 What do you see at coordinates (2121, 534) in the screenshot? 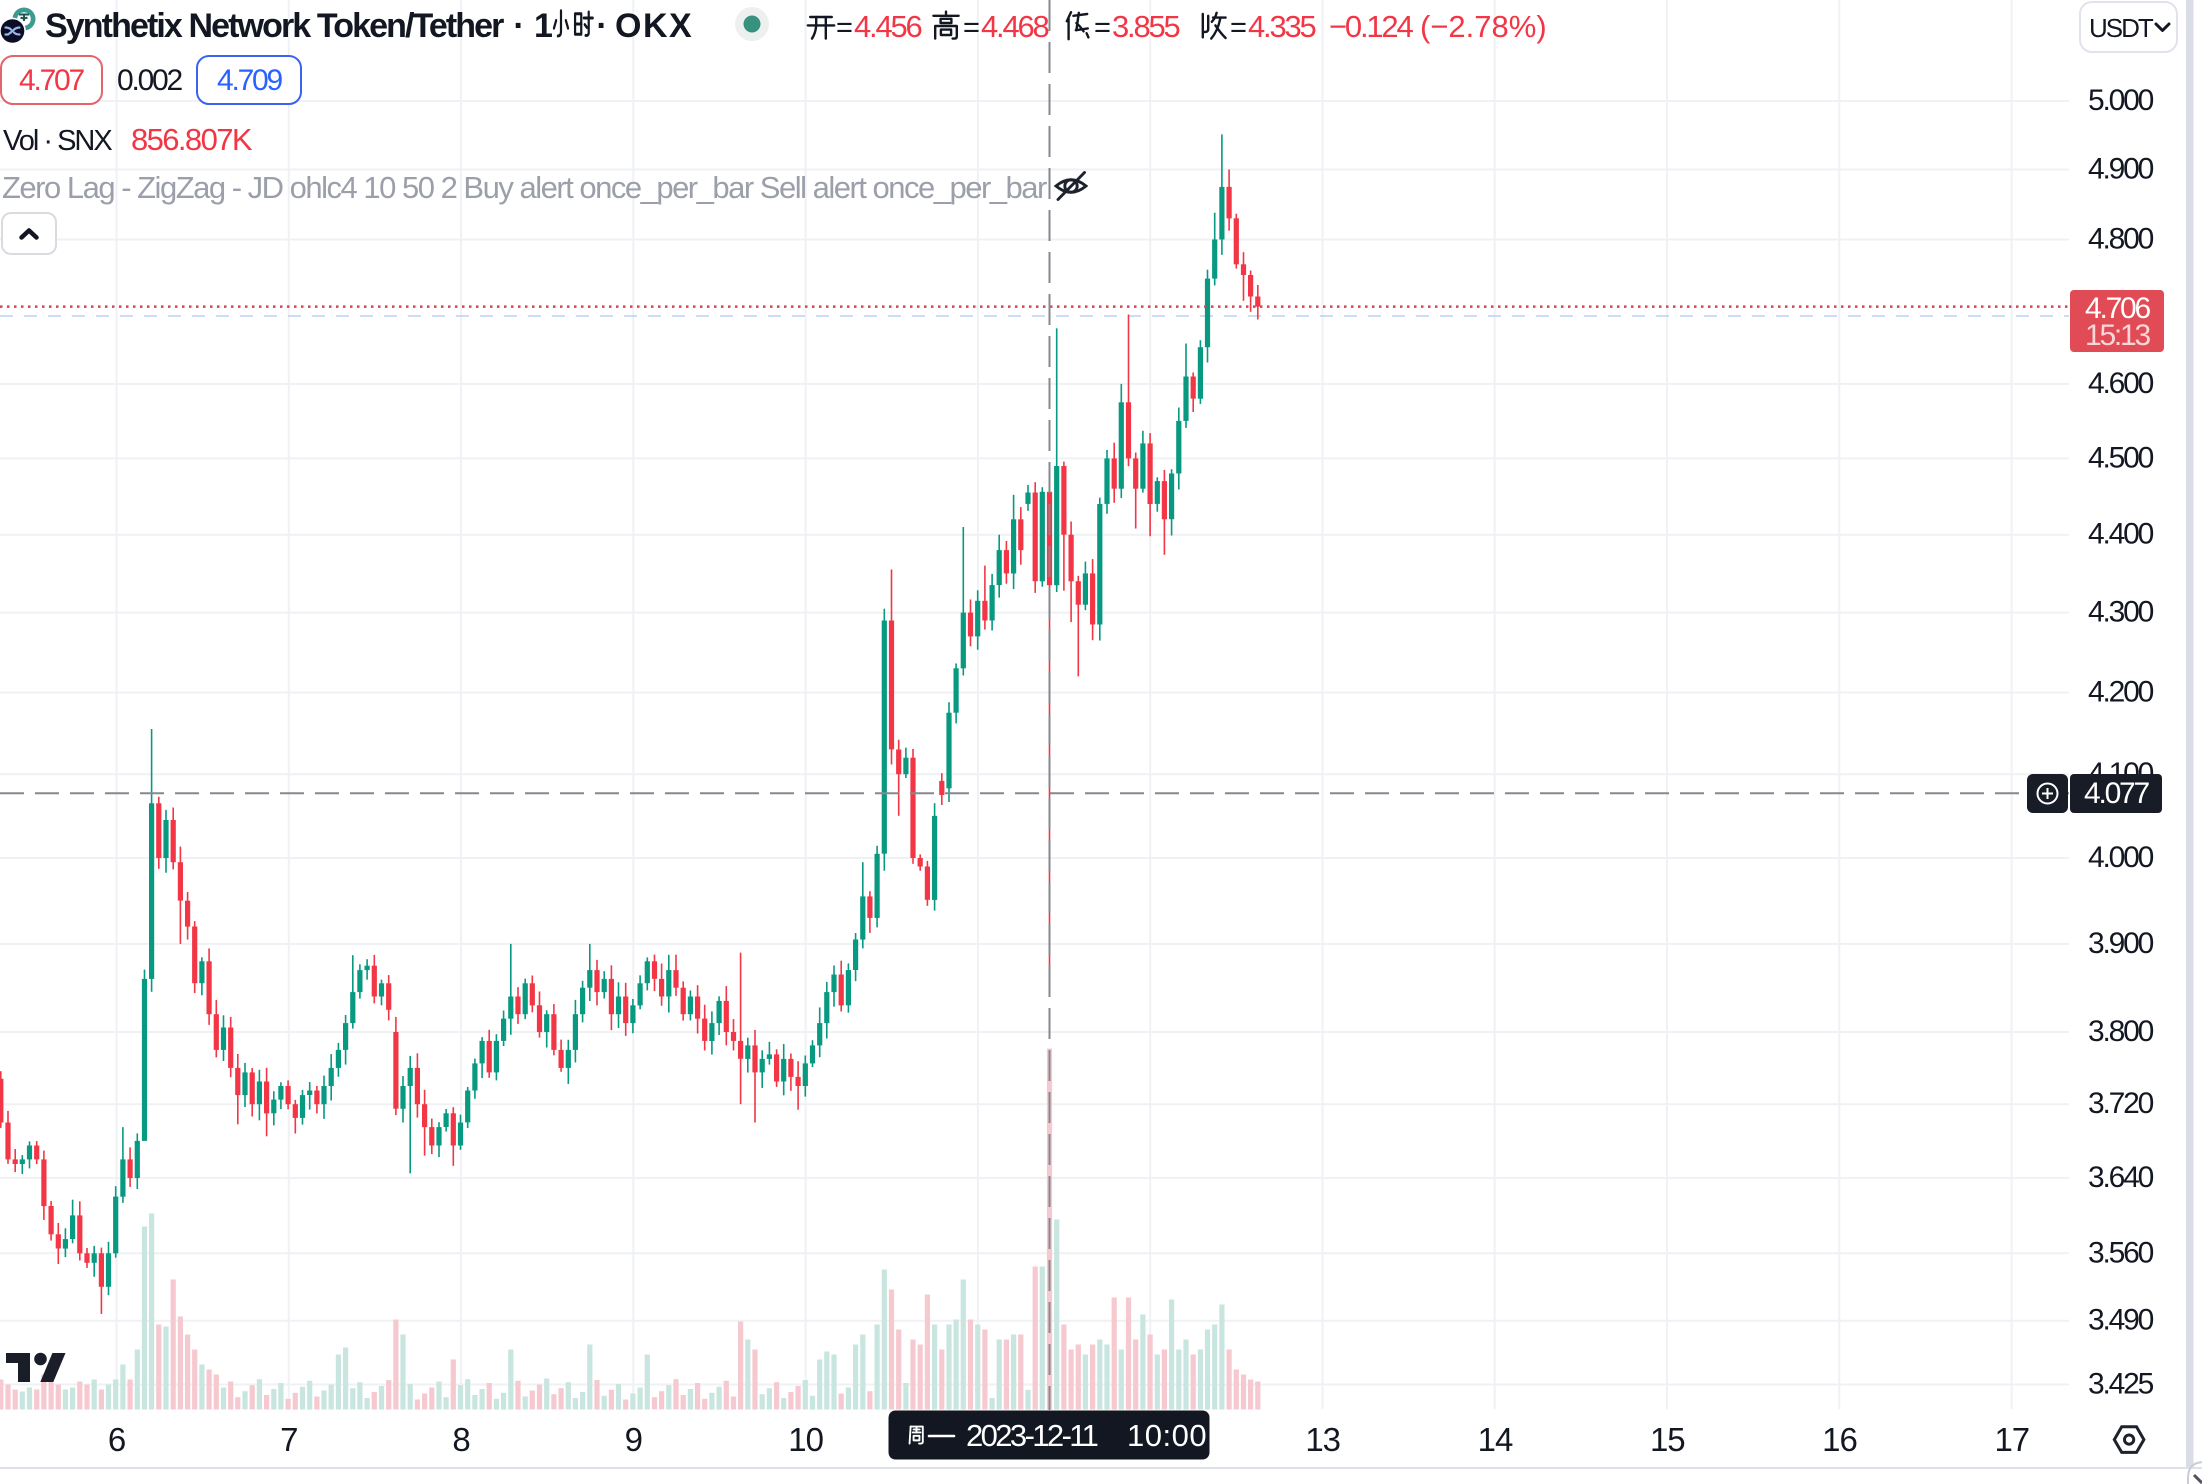
I see `svg-text: 4.400` at bounding box center [2121, 534].